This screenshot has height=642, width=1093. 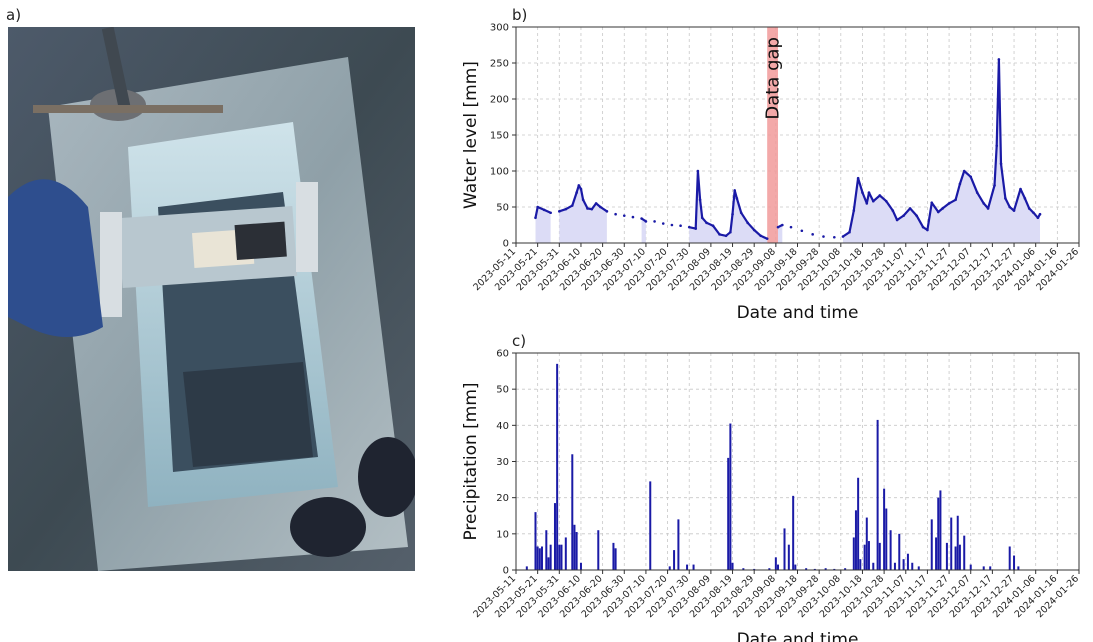 What do you see at coordinates (499, 172) in the screenshot?
I see `y-tick-label: 100` at bounding box center [499, 172].